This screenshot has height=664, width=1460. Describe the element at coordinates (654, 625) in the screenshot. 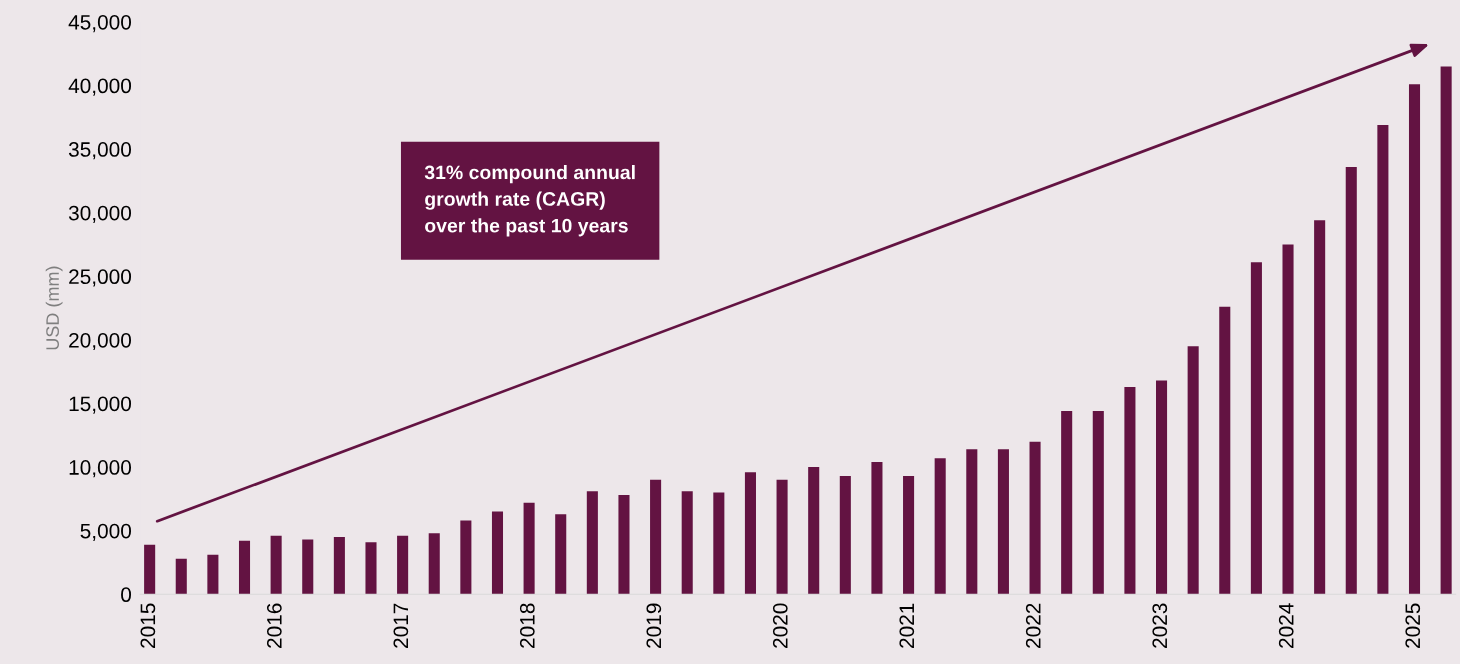

I see `x-tick-label: 2019` at that location.